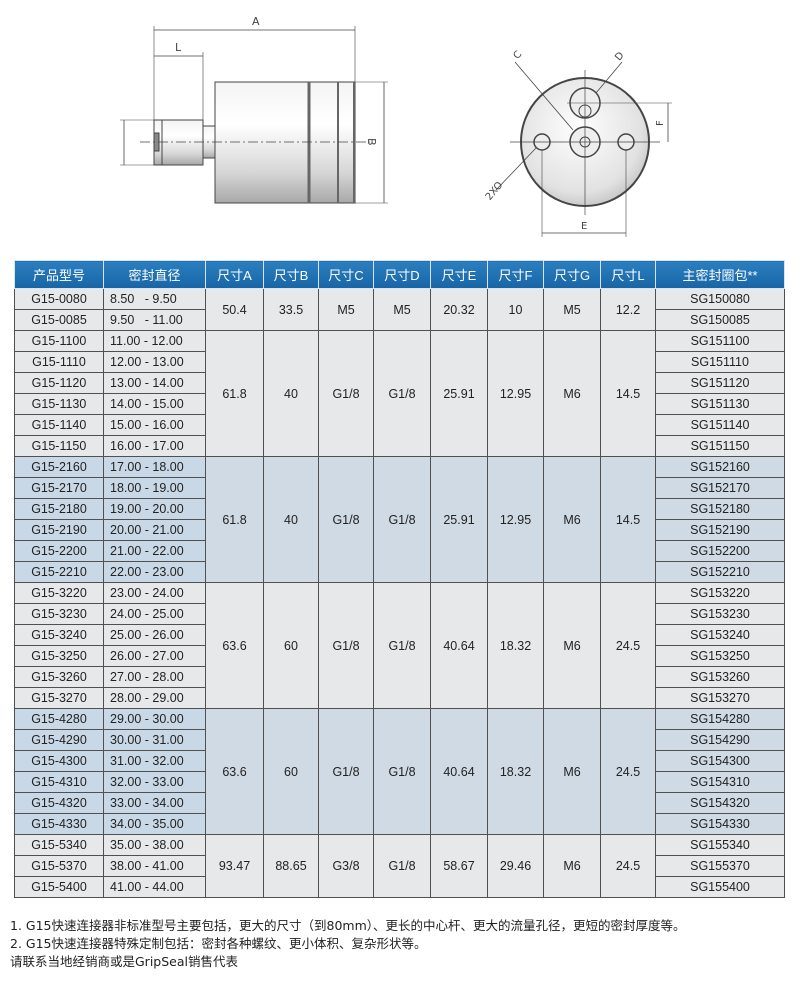 This screenshot has height=981, width=800. Describe the element at coordinates (720, 782) in the screenshot. I see `seal-kit-cell: SG154310` at that location.